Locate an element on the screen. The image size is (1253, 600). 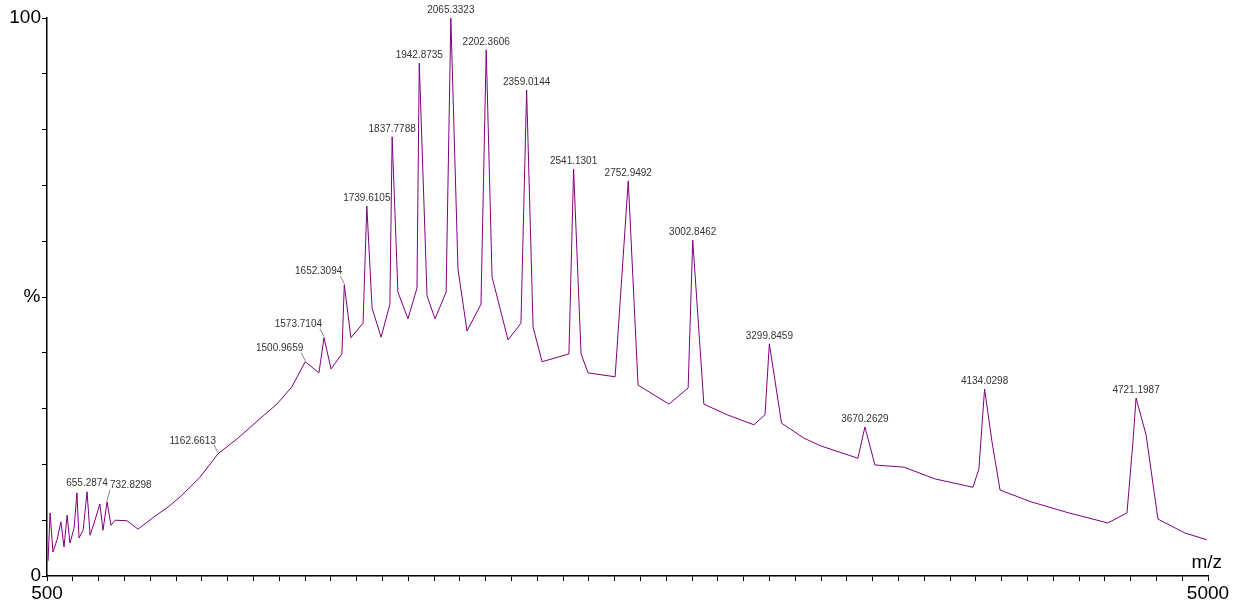
y-axis-title: % is located at coordinates (32, 296).